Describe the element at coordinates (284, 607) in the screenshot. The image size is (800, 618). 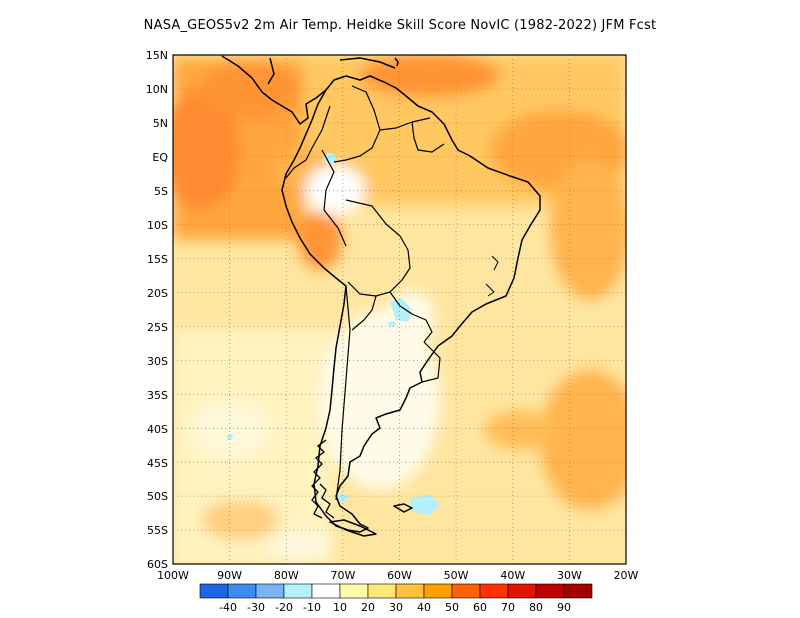
I see `colorbar-label: -20` at that location.